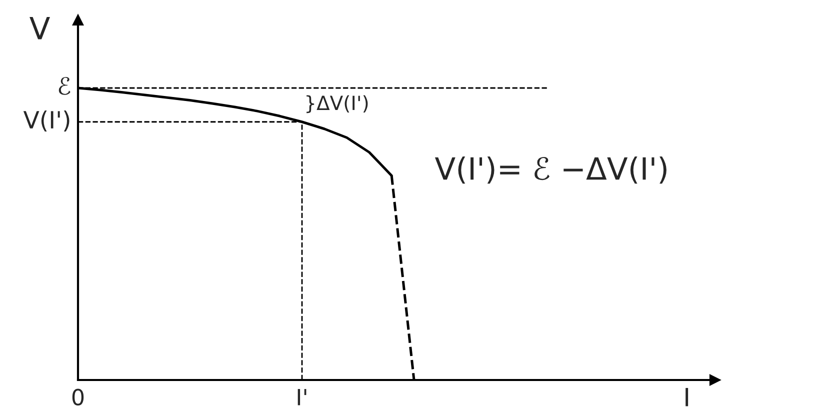 The width and height of the screenshot is (838, 419). What do you see at coordinates (40, 28) in the screenshot?
I see `y-axis-title: V` at bounding box center [40, 28].